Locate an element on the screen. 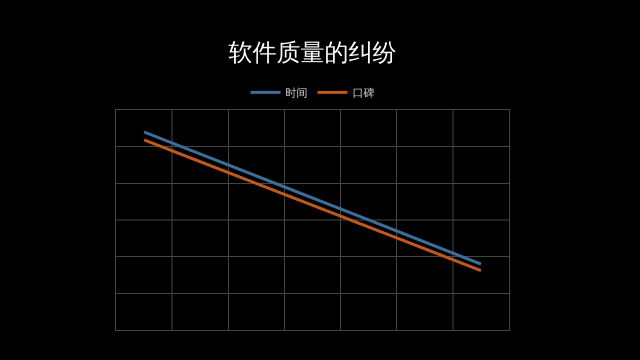  legend-label: 时间 is located at coordinates (297, 93).